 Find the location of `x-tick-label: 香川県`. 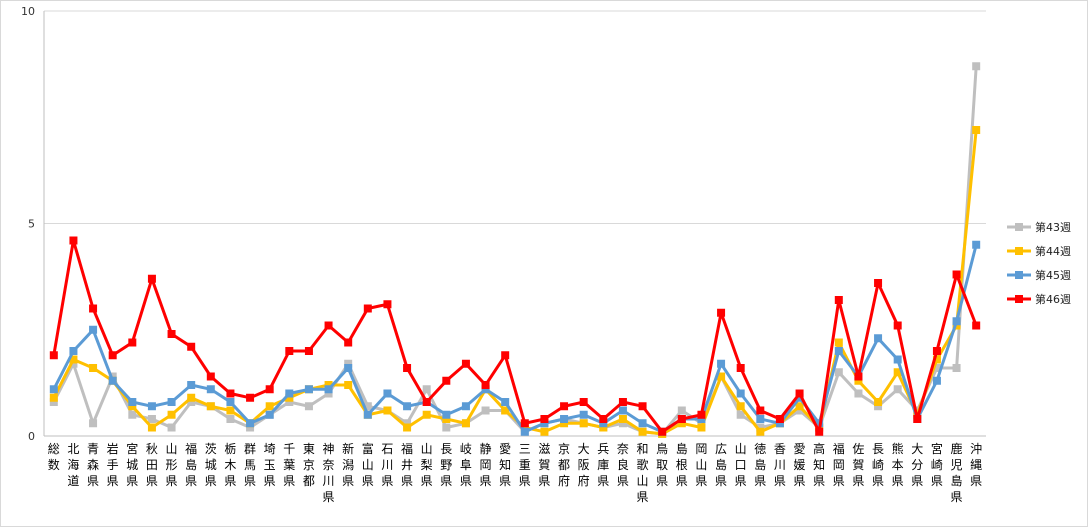

x-tick-label: 香川県 is located at coordinates (780, 465).